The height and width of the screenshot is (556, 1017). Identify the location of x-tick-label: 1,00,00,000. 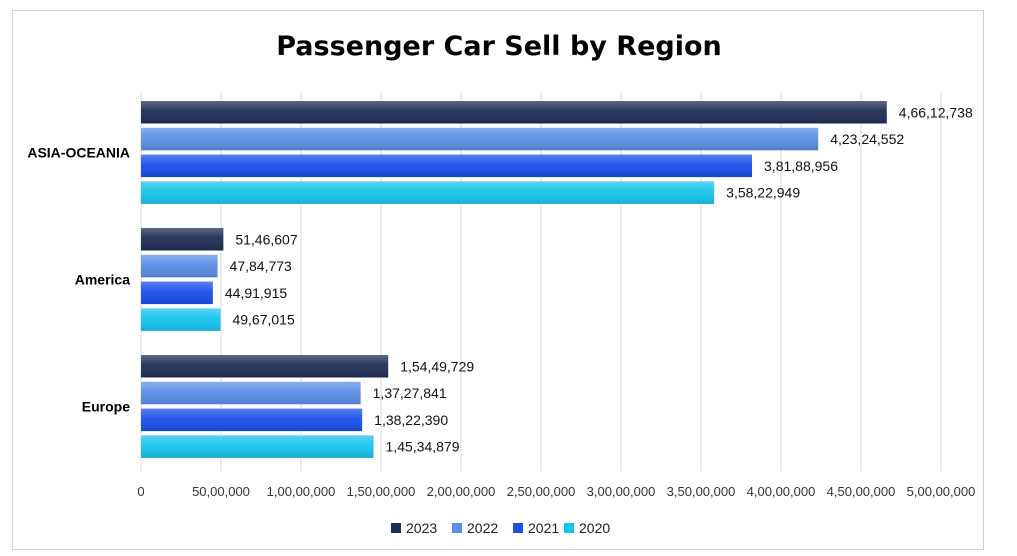
(301, 491).